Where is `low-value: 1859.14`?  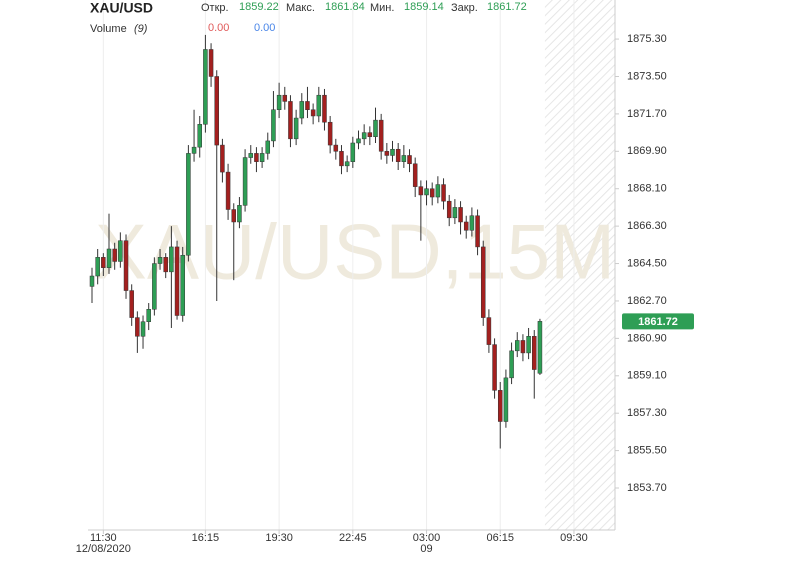
low-value: 1859.14 is located at coordinates (424, 7).